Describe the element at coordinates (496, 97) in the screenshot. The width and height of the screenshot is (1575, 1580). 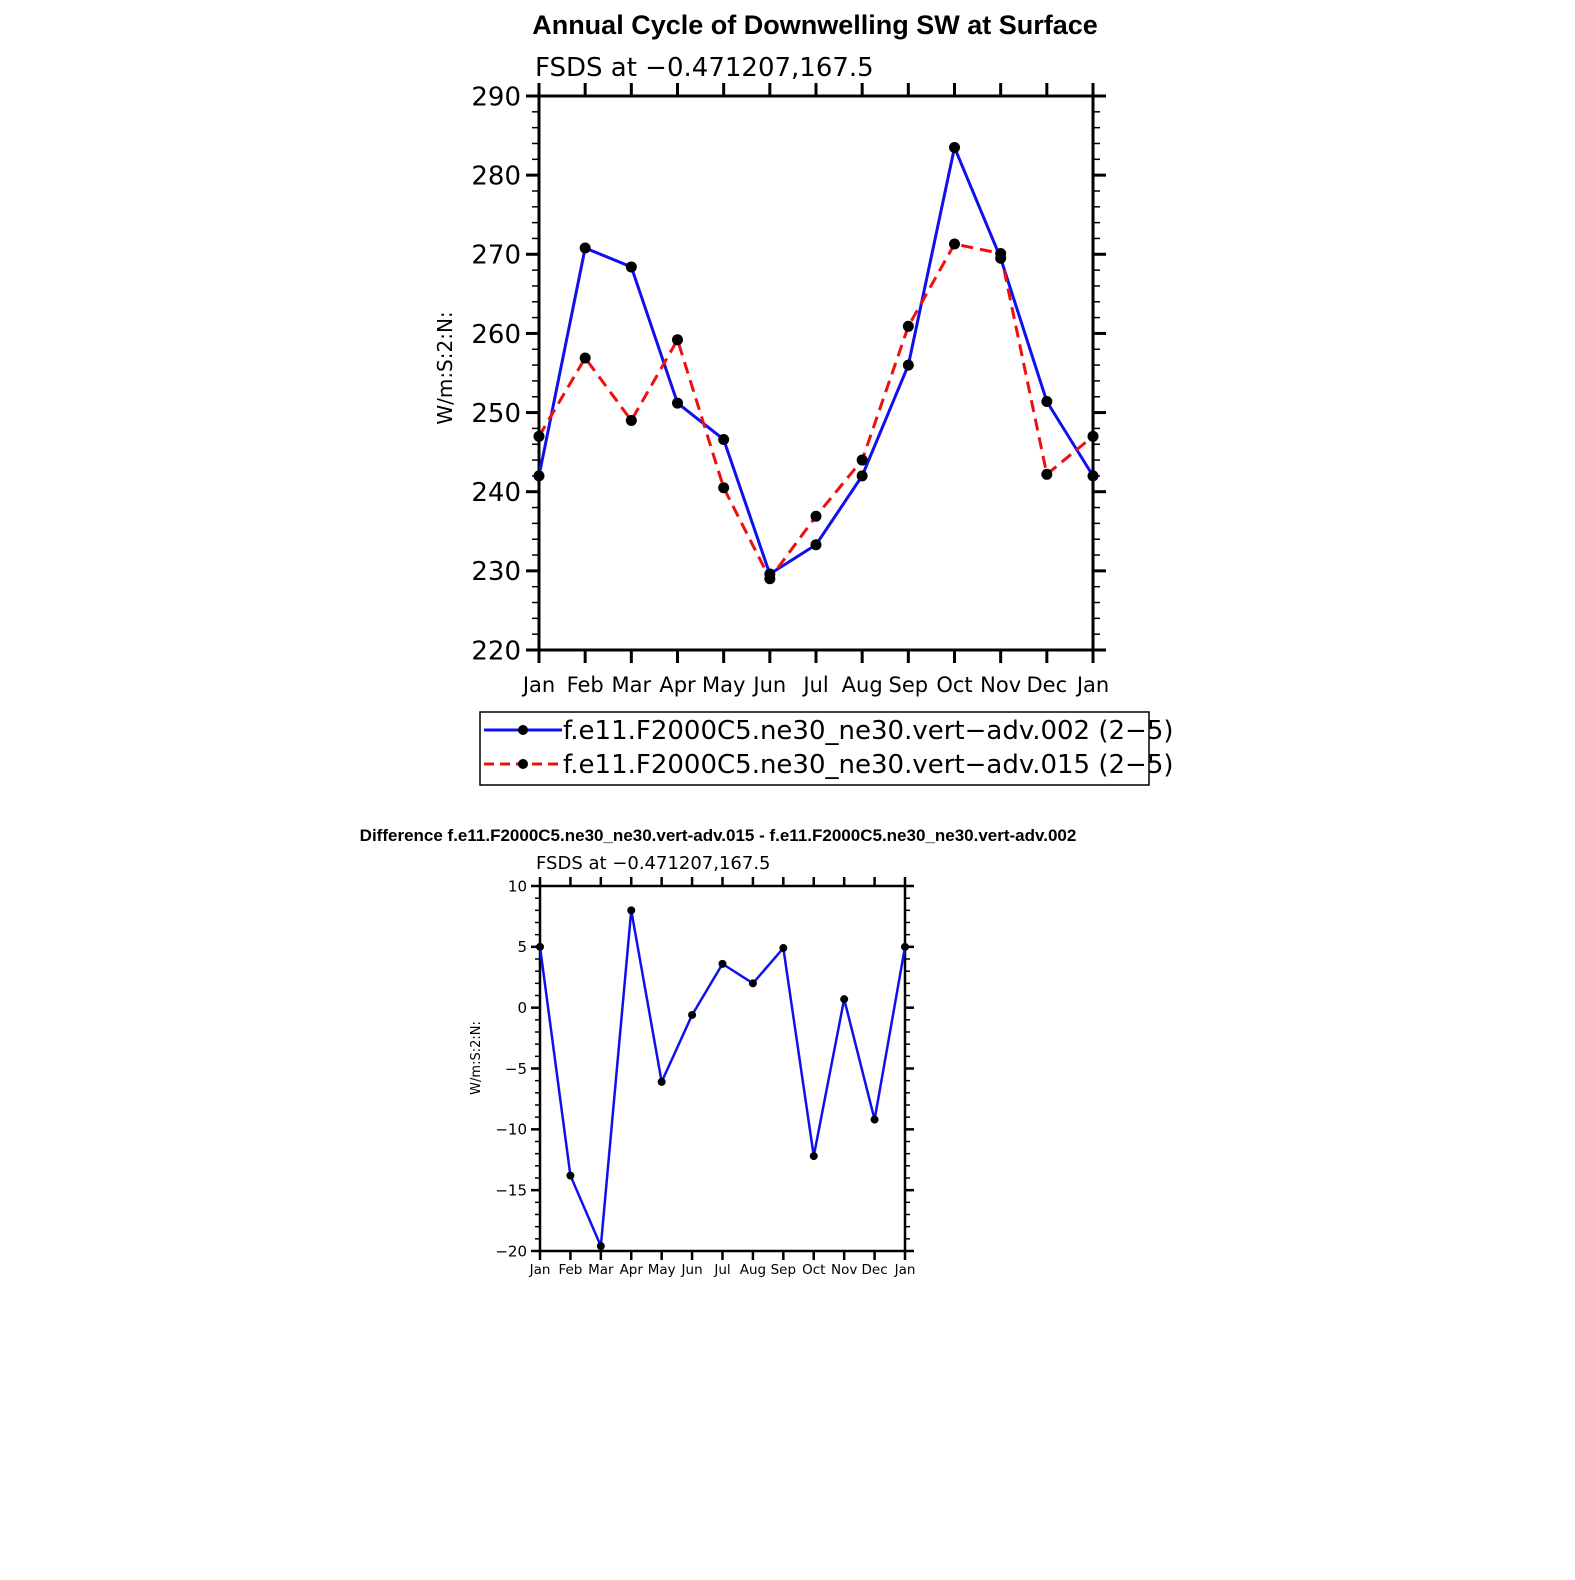
I see `y-tick-label: 290` at that location.